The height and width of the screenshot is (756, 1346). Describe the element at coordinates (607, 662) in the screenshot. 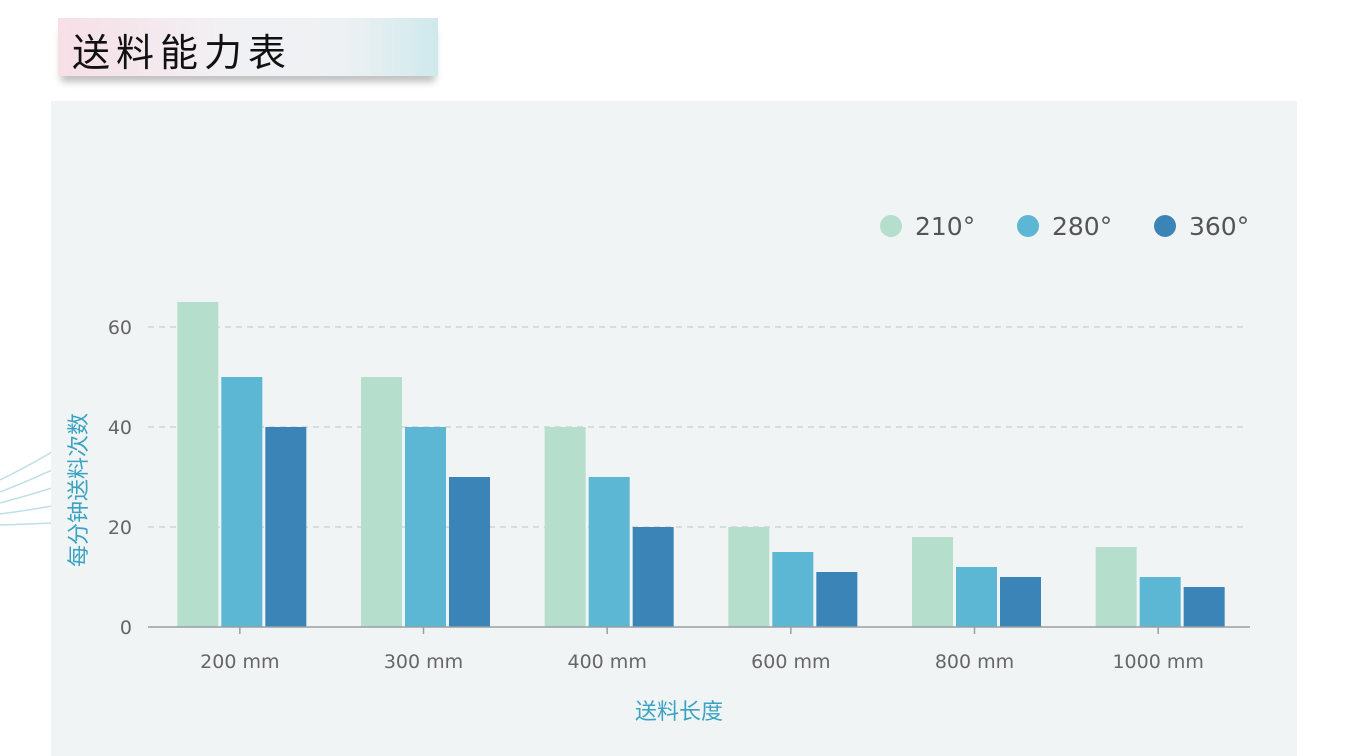

I see `x-tick-label: 400 mm` at that location.